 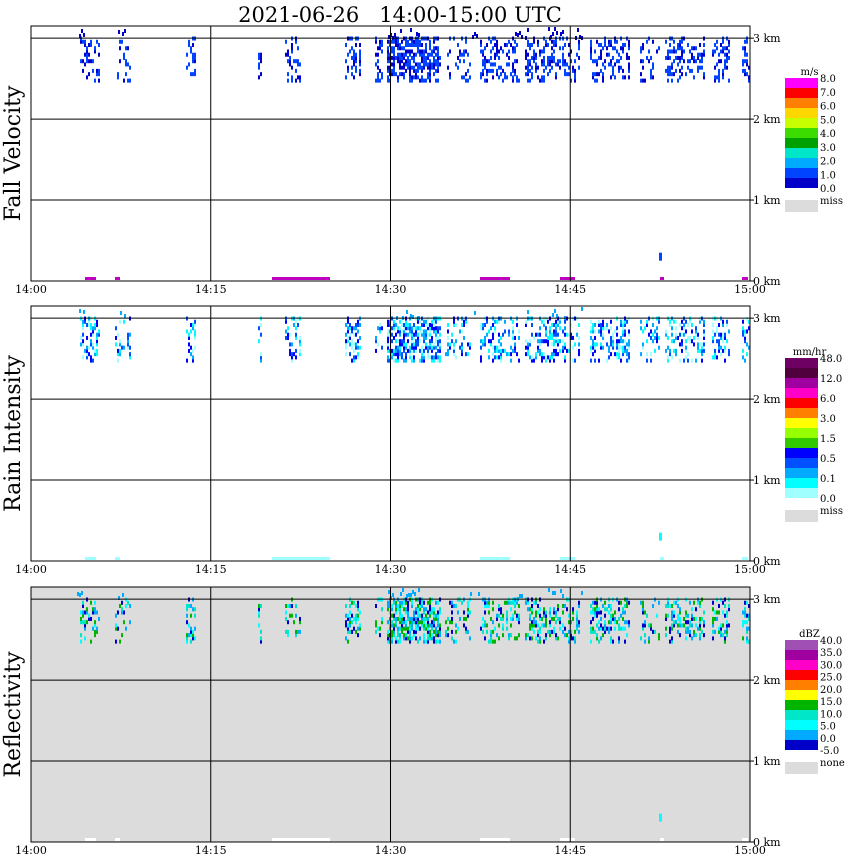 I want to click on colorbar-swatch, so click(x=801, y=483).